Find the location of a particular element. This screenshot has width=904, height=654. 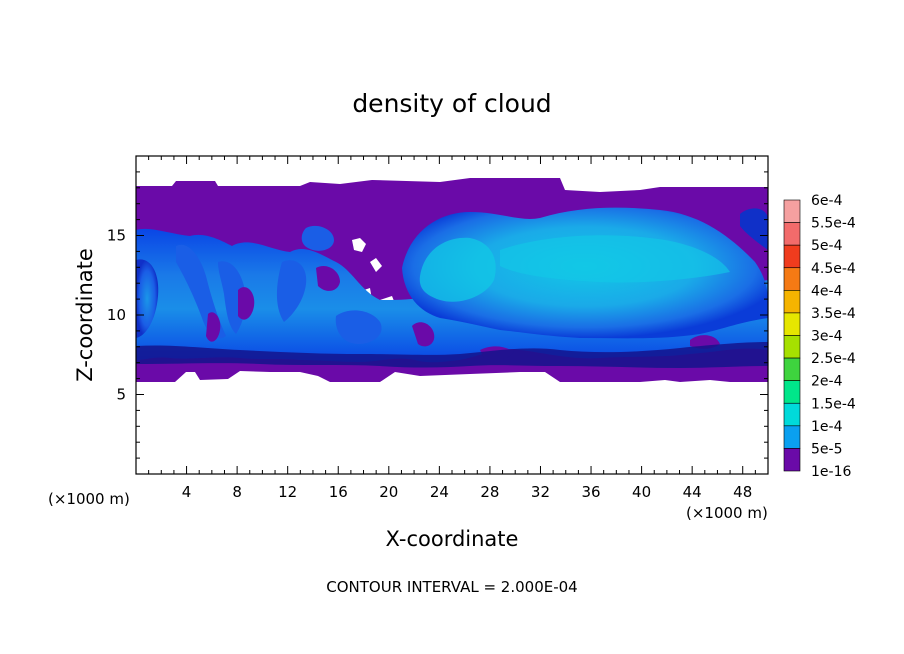

x-tick-label: 8 is located at coordinates (237, 492).